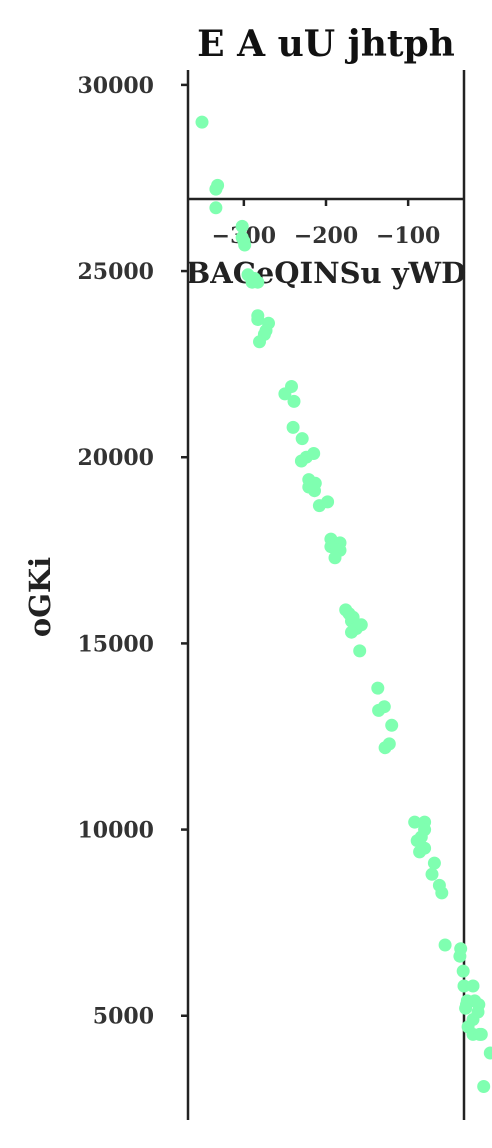 The height and width of the screenshot is (1148, 492). Describe the element at coordinates (115, 458) in the screenshot. I see `y-tick-label: 20000` at that location.